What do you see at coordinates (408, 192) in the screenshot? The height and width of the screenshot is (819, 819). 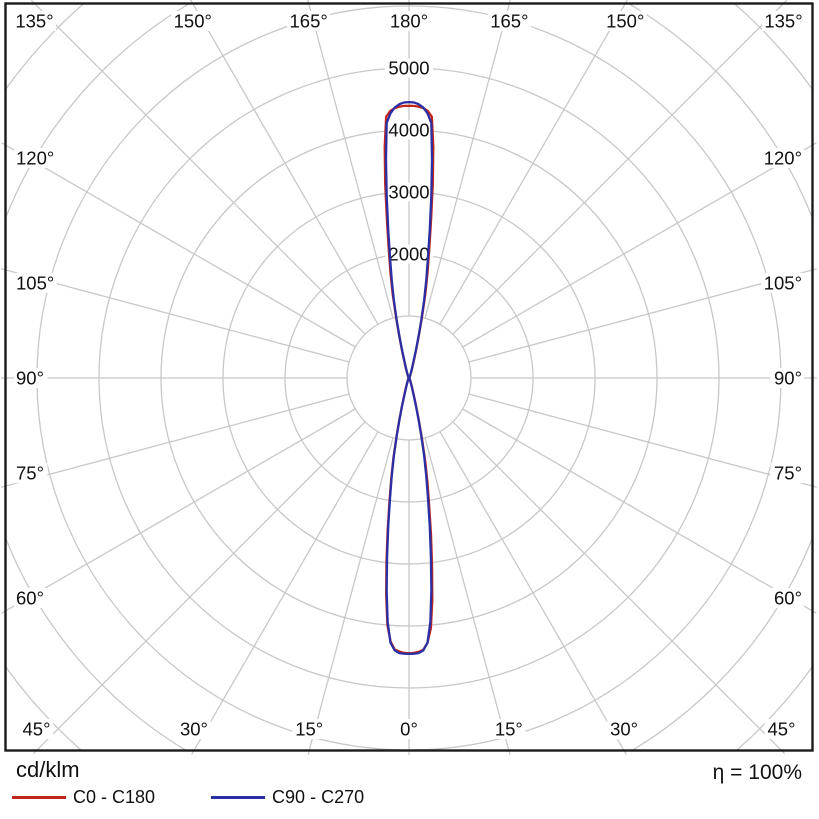 I see `radial-tick-label: 3000` at bounding box center [408, 192].